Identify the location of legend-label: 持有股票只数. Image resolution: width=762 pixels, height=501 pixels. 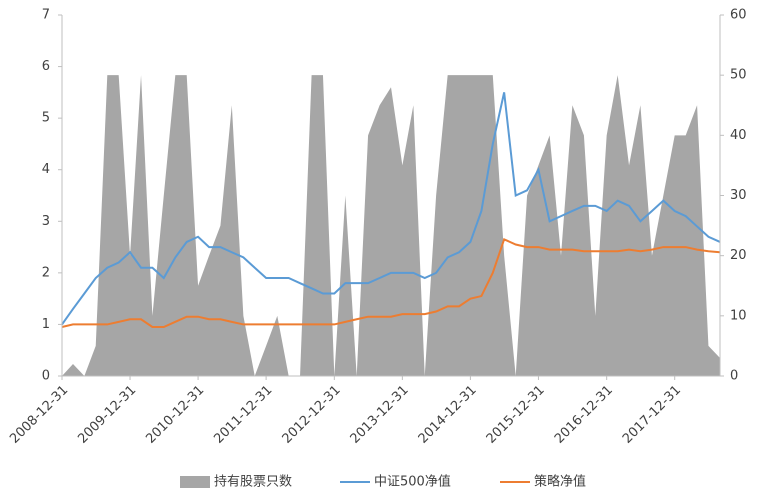
(253, 482).